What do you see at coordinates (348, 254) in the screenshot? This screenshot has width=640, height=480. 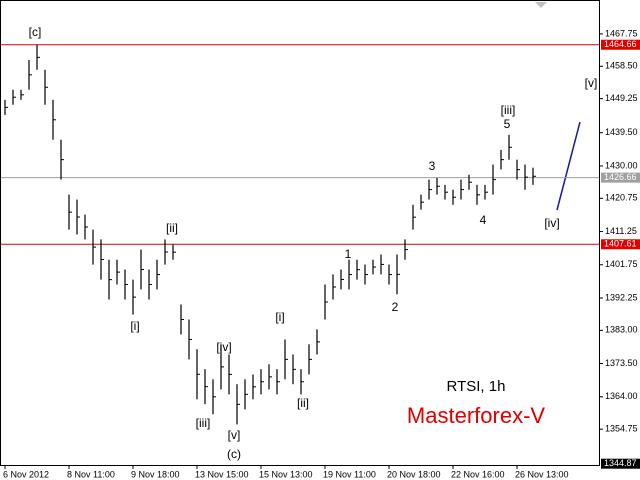 I see `wave-label: 1` at bounding box center [348, 254].